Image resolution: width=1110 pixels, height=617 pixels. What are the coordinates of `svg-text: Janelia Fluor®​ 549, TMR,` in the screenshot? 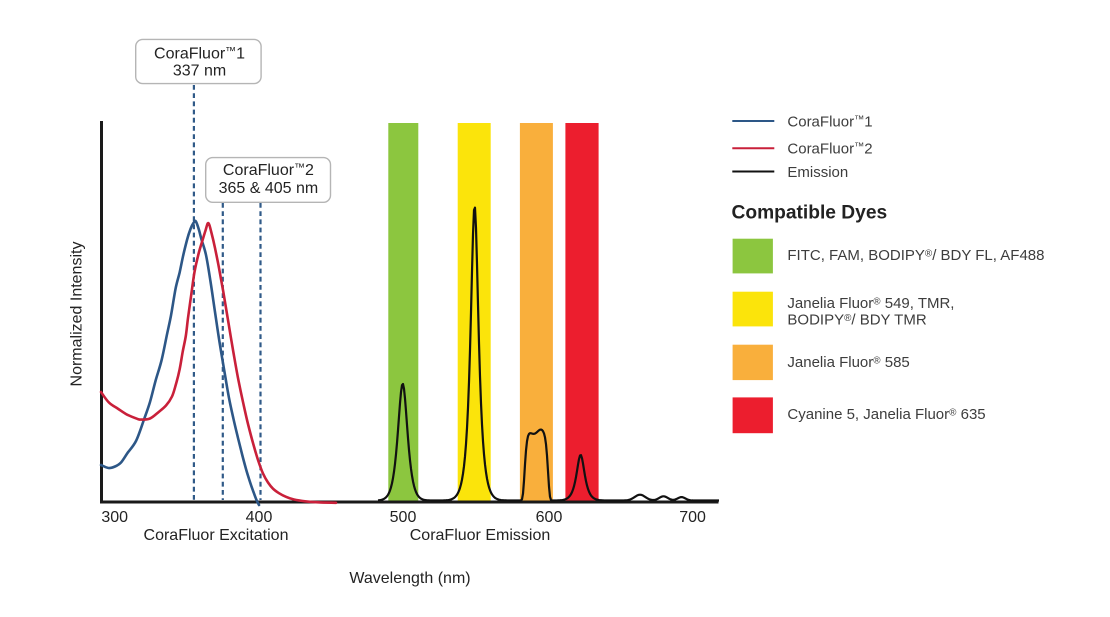 It's located at (870, 303).